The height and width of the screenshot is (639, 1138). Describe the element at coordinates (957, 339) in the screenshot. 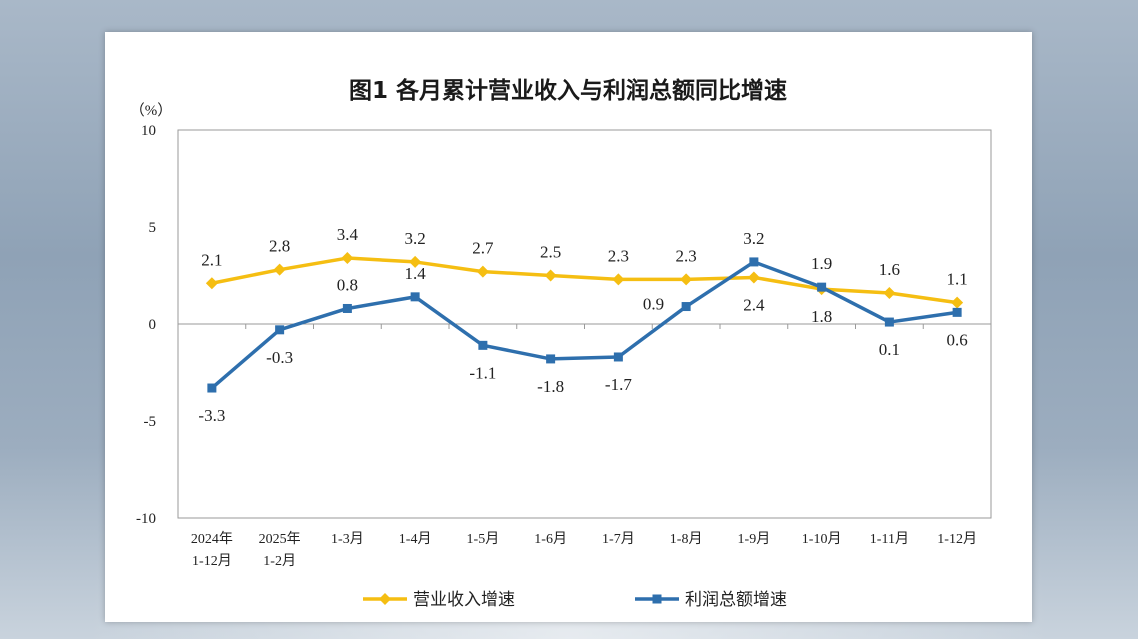

I see `data-label: 0.6` at that location.